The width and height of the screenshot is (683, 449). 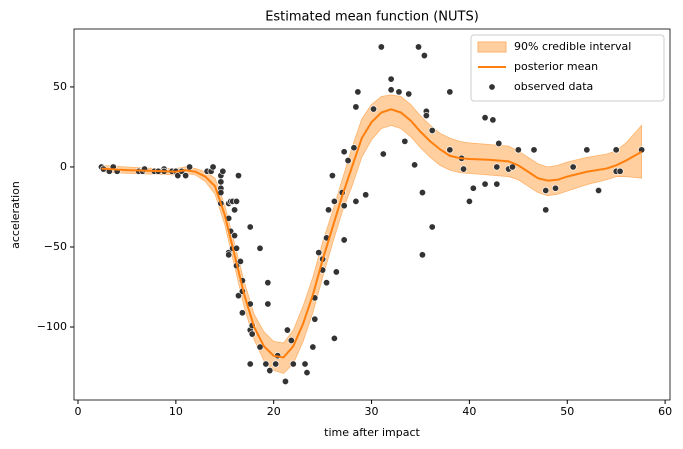 What do you see at coordinates (567, 411) in the screenshot?
I see `x-tick-label: 50` at bounding box center [567, 411].